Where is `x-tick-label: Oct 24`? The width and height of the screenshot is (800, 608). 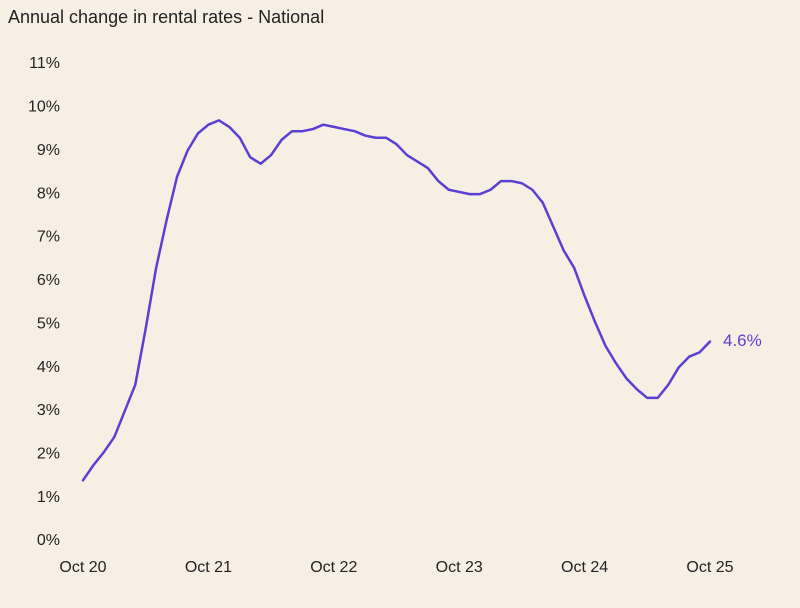 x-tick-label: Oct 24 is located at coordinates (584, 567).